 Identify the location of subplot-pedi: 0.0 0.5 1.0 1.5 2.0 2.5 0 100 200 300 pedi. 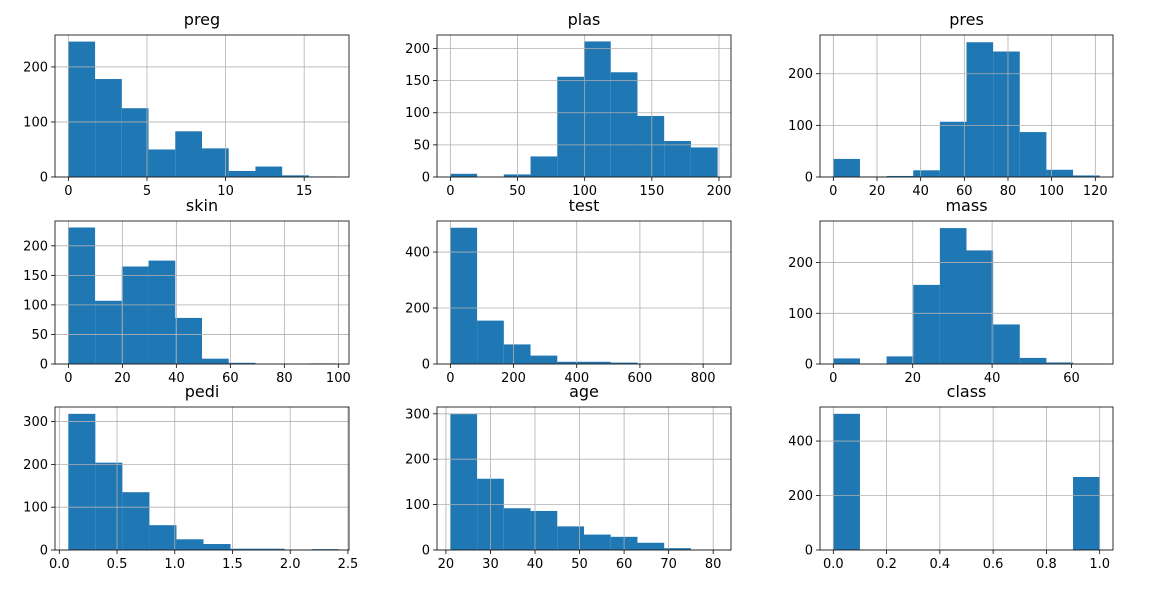
(190, 477).